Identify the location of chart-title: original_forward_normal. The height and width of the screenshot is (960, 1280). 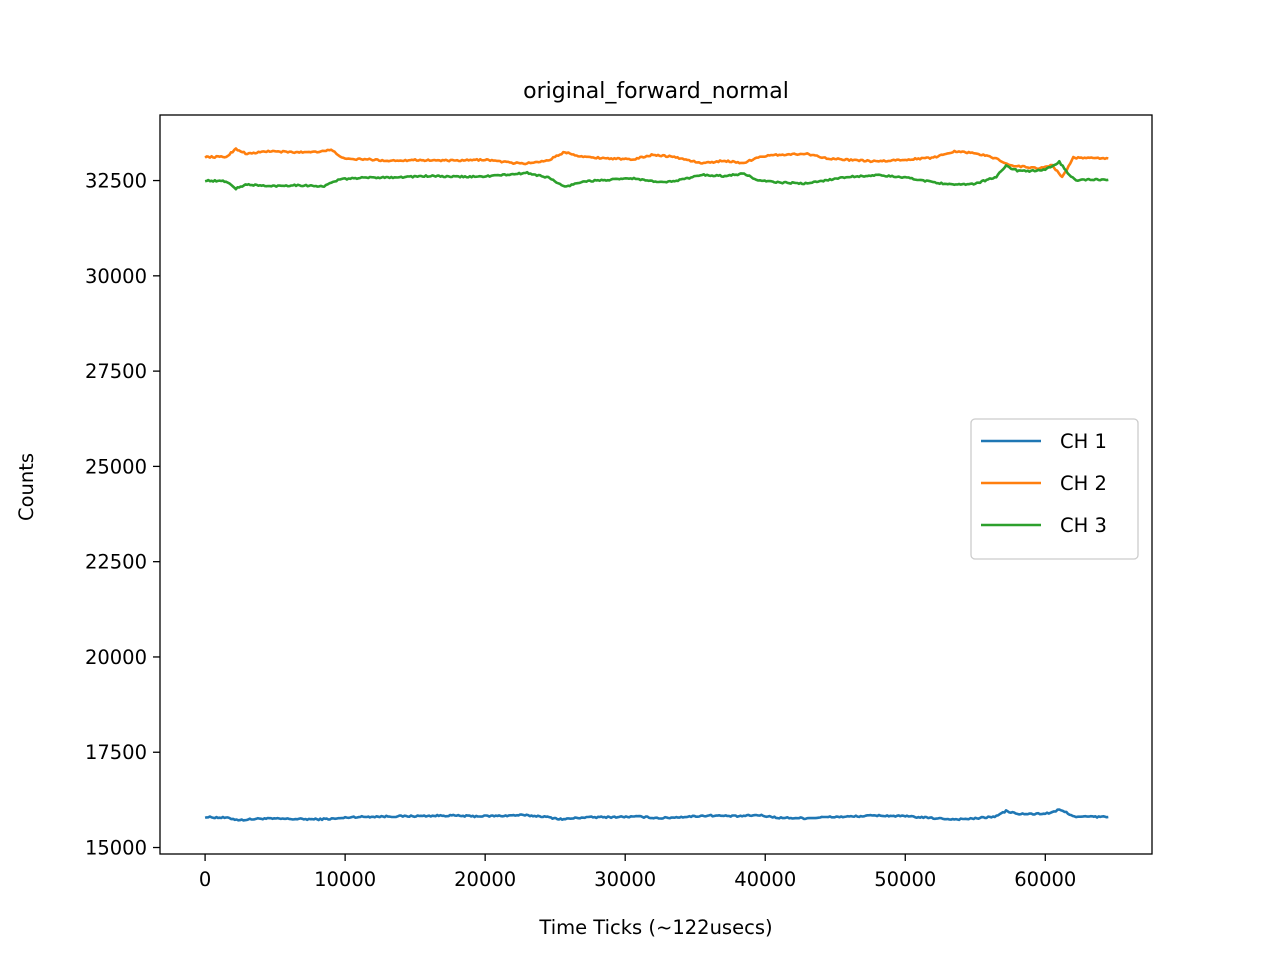
(656, 91).